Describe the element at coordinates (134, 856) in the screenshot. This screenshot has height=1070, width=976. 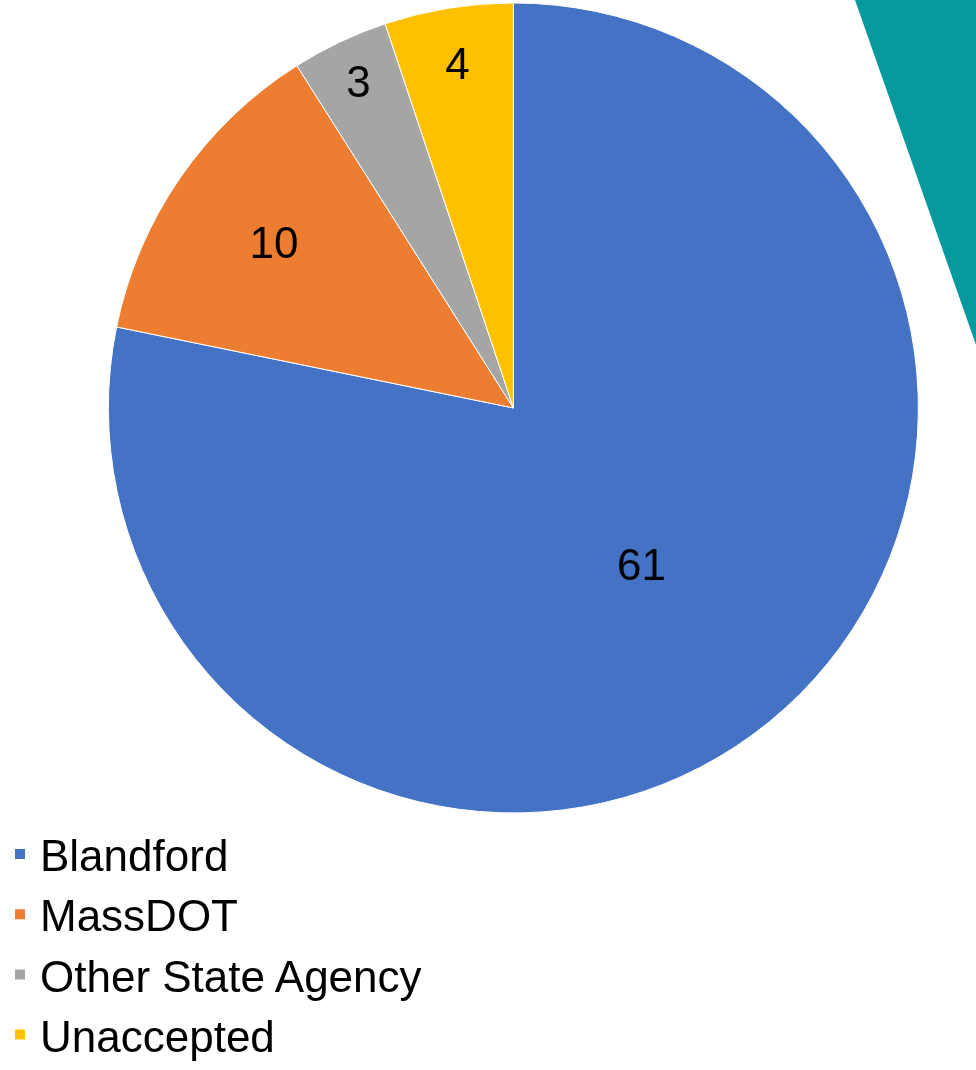
I see `legend-label: Blandford` at that location.